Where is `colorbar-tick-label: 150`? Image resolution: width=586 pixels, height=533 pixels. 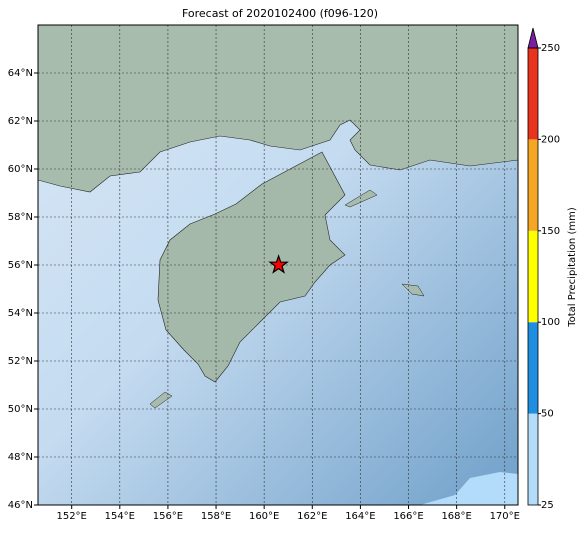
colorbar-tick-label: 150 is located at coordinates (550, 231).